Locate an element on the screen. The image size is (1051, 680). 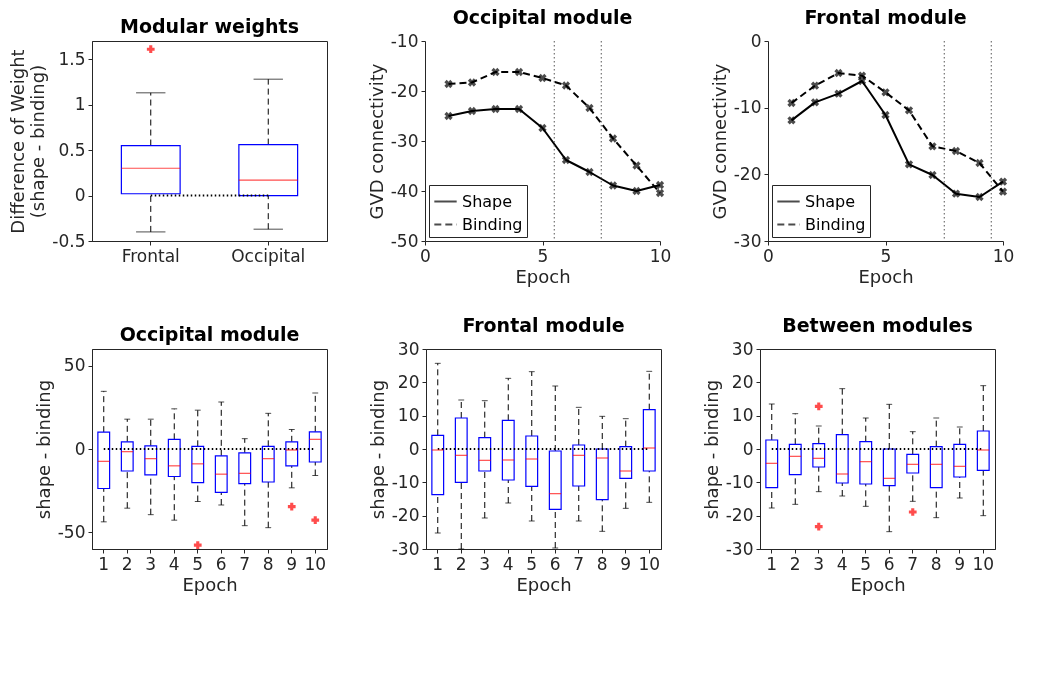
x-tick-label: Occipital is located at coordinates (268, 255).